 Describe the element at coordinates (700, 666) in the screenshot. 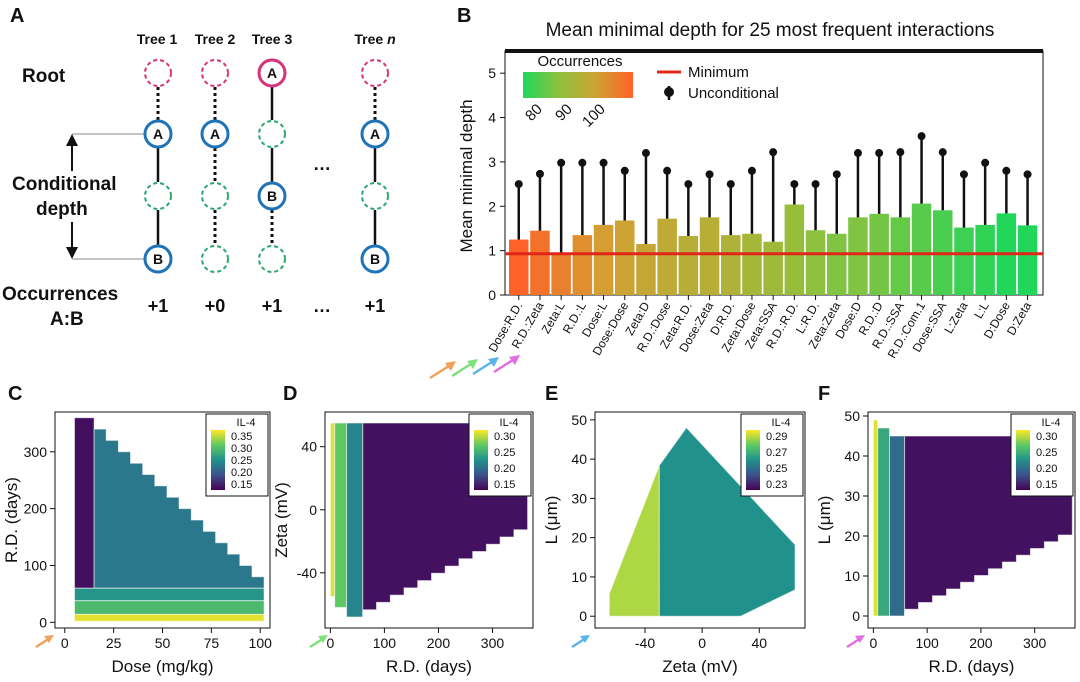

I see `heatmap-xlabel: Zeta (mV)` at that location.